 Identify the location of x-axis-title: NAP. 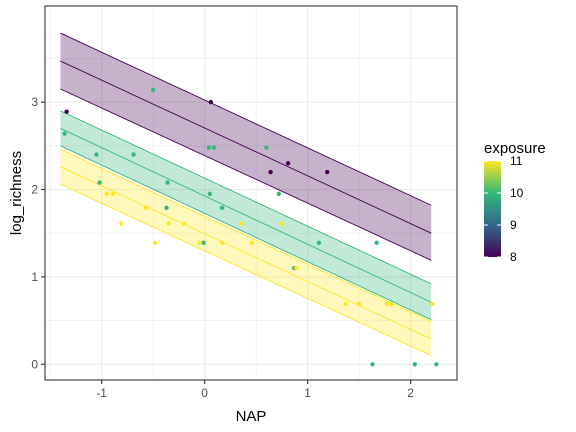
(251, 416).